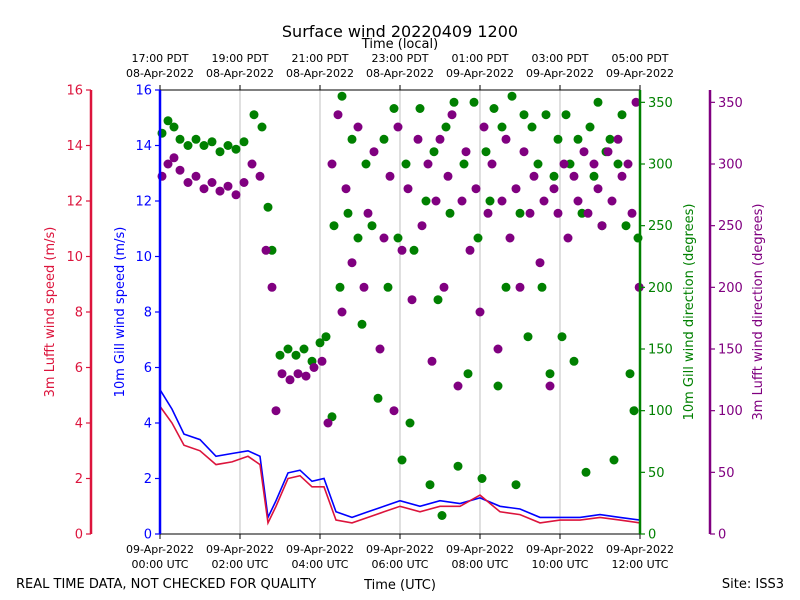 The image size is (800, 600). I want to click on gill_speed-tick-label: 12, so click(143, 202).